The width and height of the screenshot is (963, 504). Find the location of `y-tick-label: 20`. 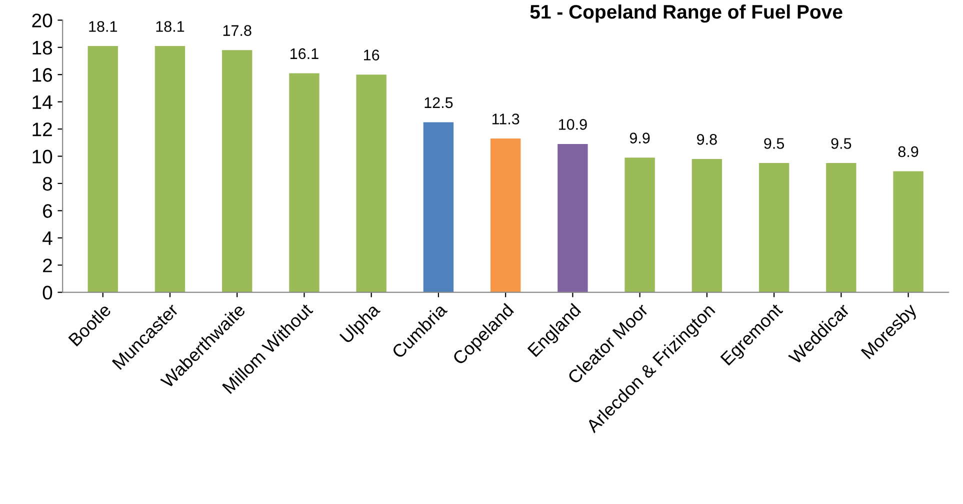

y-tick-label: 20 is located at coordinates (42, 21).